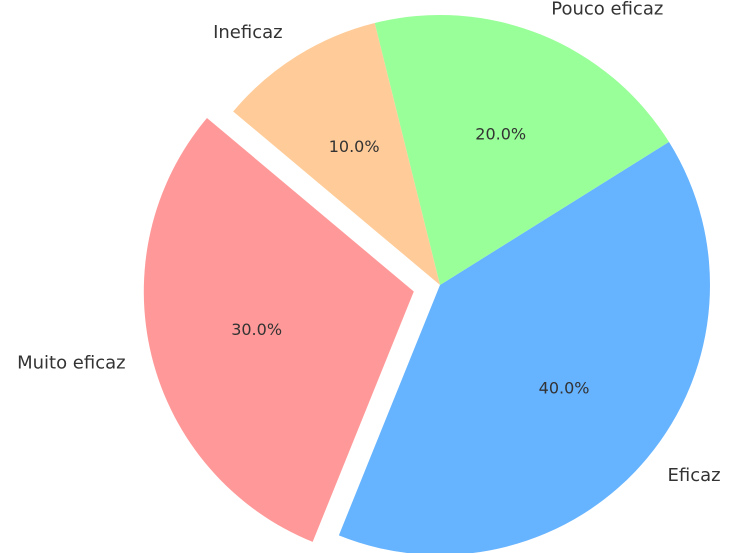 The image size is (729, 553). Describe the element at coordinates (354, 146) in the screenshot. I see `slice-percent: 10.0%` at that location.